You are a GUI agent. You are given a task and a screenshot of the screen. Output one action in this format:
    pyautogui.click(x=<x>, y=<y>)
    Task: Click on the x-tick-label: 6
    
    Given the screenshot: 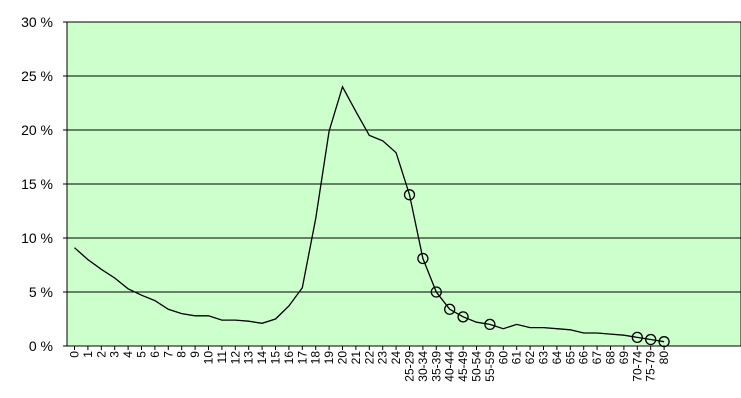 What is the action you would take?
    pyautogui.click(x=155, y=354)
    